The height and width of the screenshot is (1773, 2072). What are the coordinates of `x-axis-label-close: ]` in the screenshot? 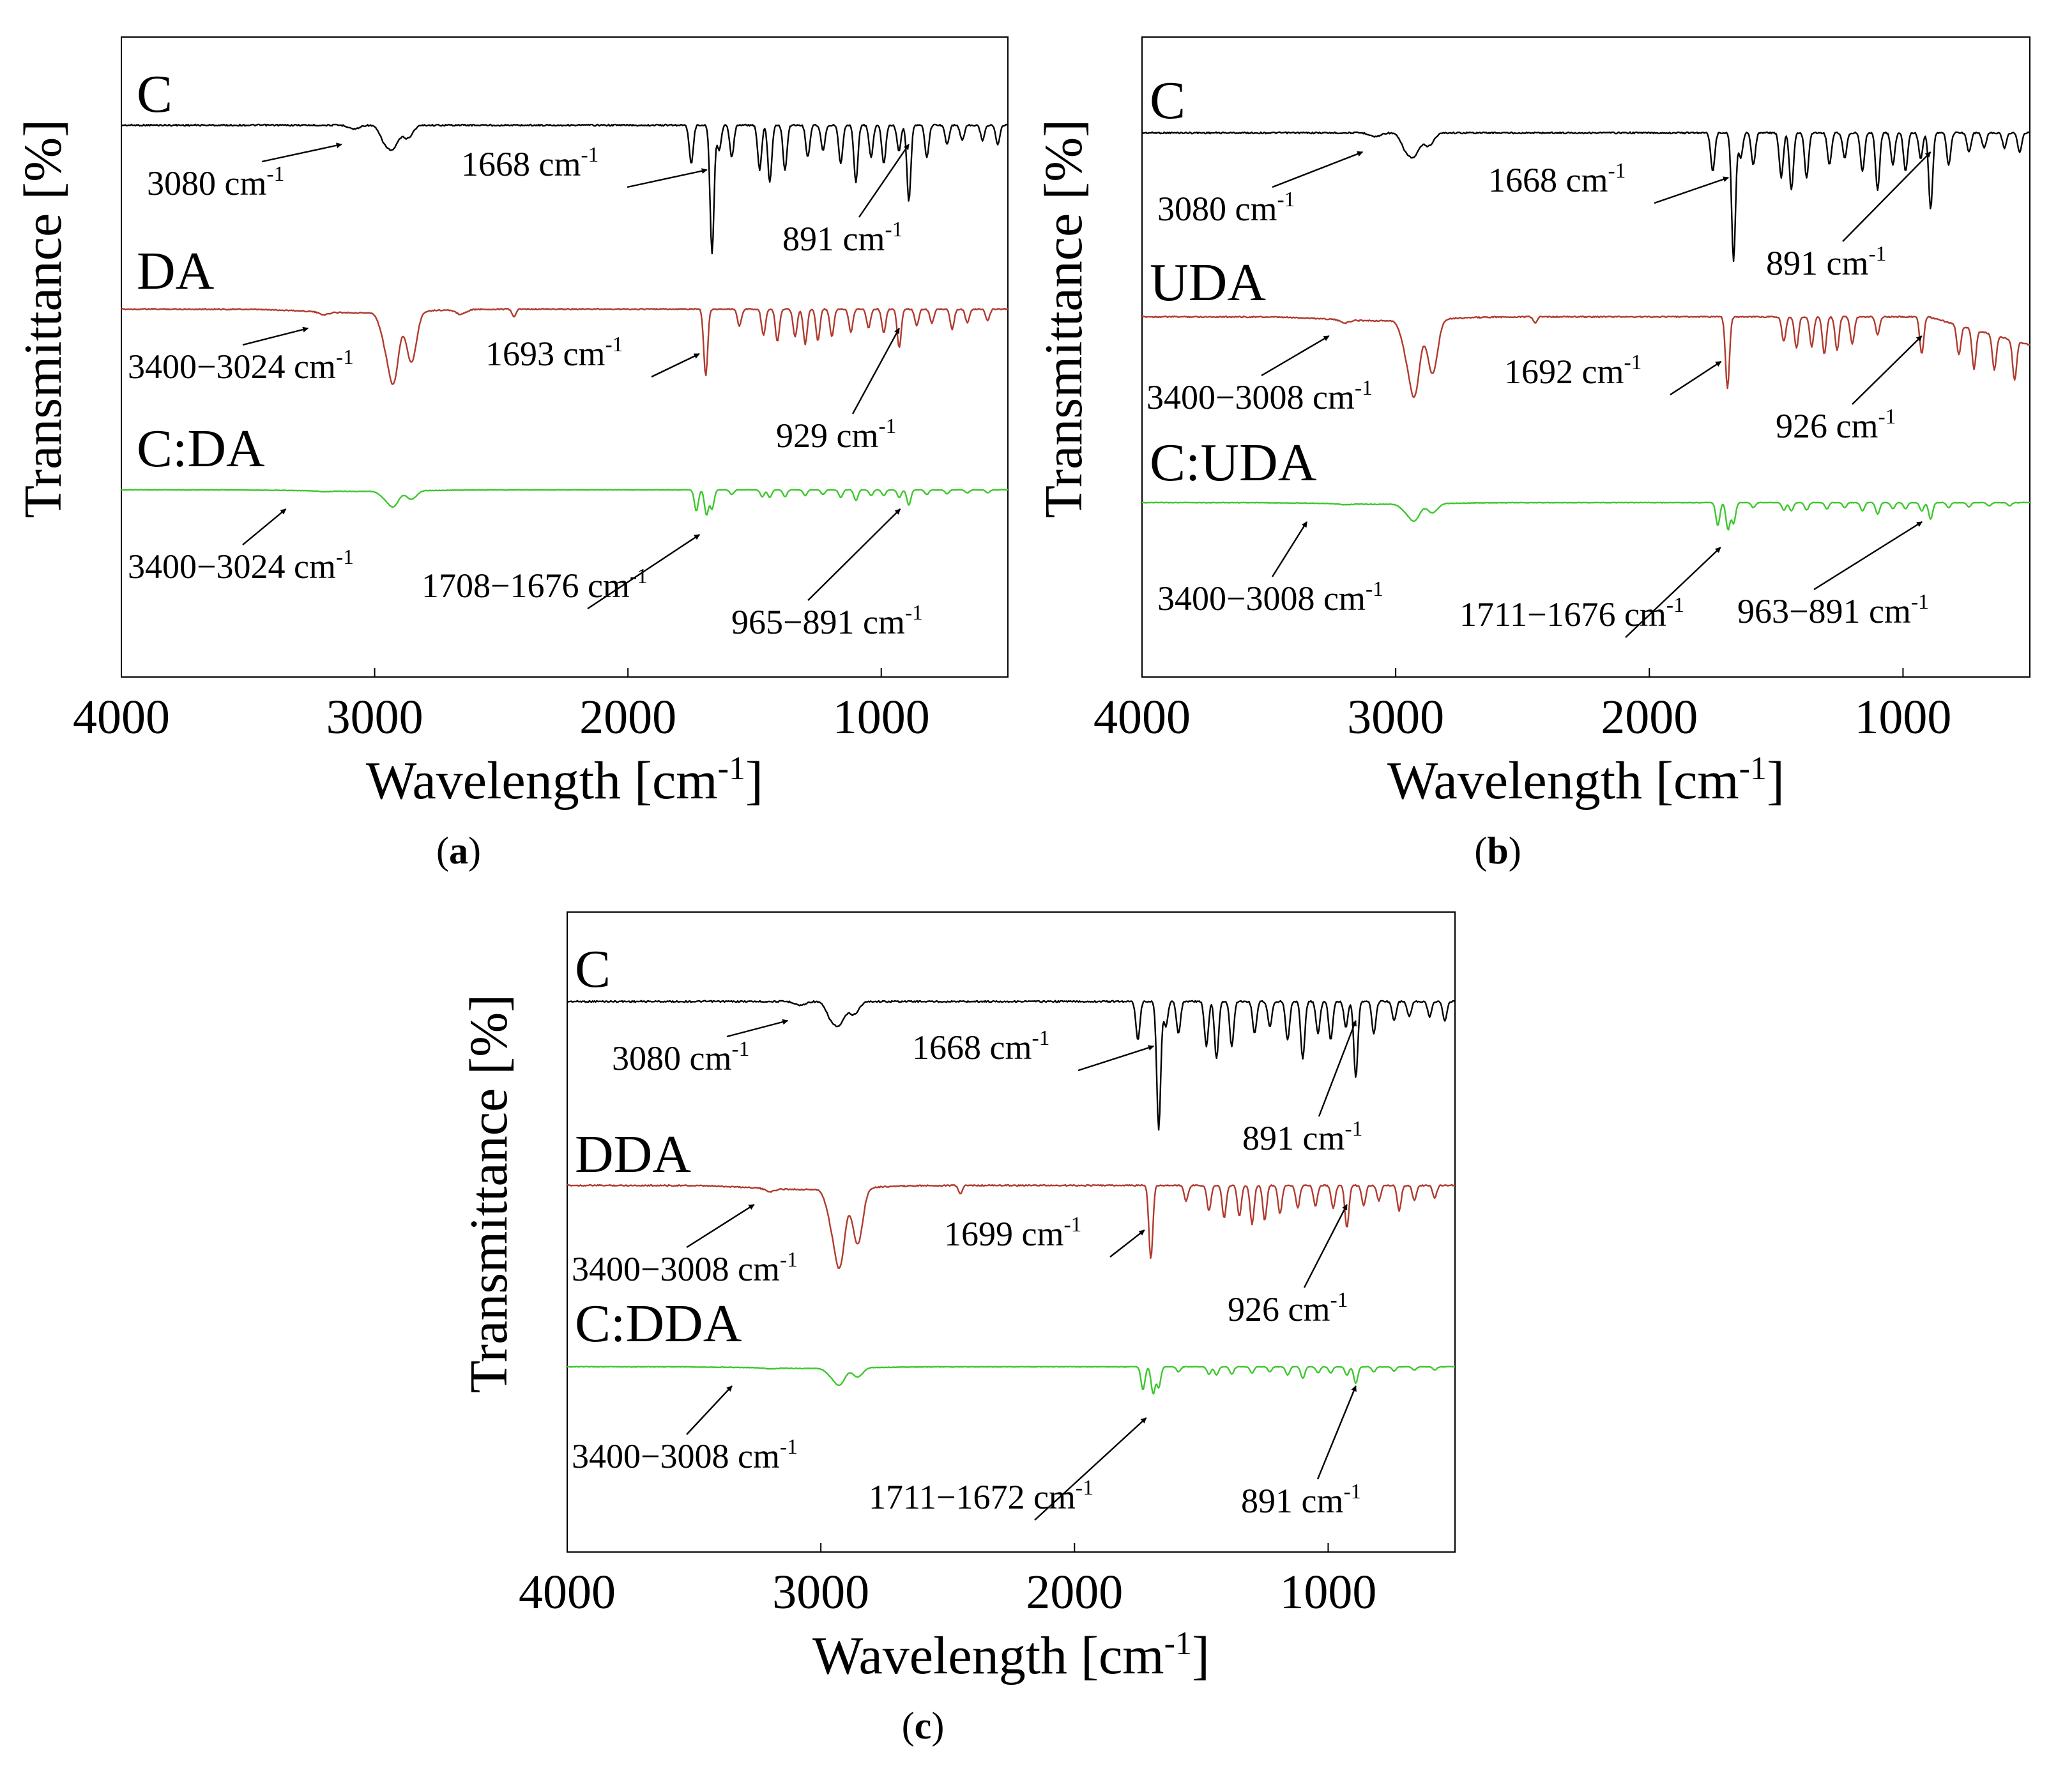 It's located at (754, 780).